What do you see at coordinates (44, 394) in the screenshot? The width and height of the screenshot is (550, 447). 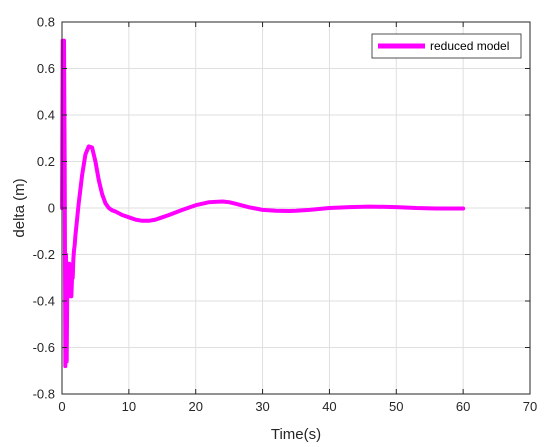 I see `y-tick-label: -0.8` at bounding box center [44, 394].